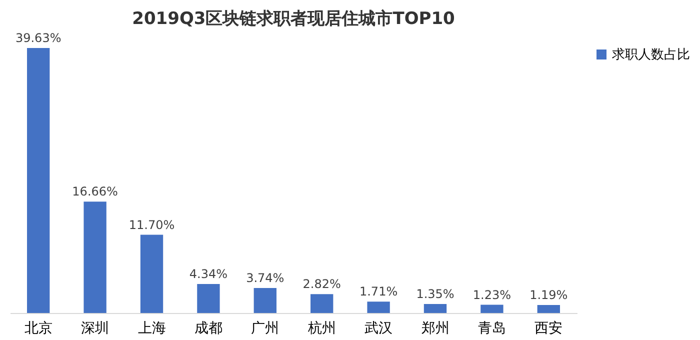 The width and height of the screenshot is (700, 340). Describe the element at coordinates (208, 273) in the screenshot. I see `data-label: 4.34%` at that location.